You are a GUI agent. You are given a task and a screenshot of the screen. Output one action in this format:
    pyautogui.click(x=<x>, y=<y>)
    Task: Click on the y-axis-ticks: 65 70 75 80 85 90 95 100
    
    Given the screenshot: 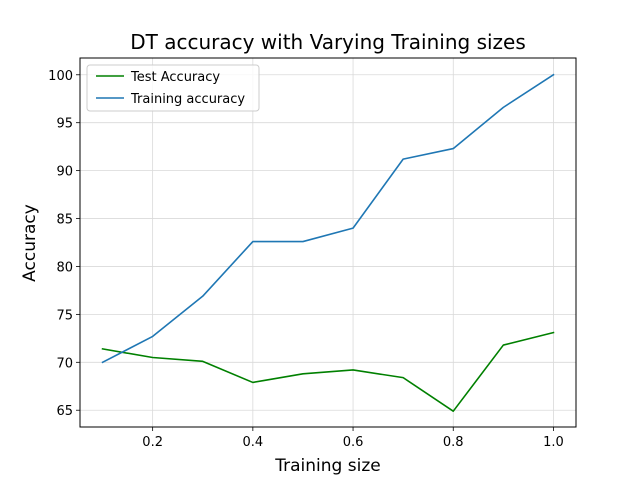 What is the action you would take?
    pyautogui.click(x=64, y=244)
    